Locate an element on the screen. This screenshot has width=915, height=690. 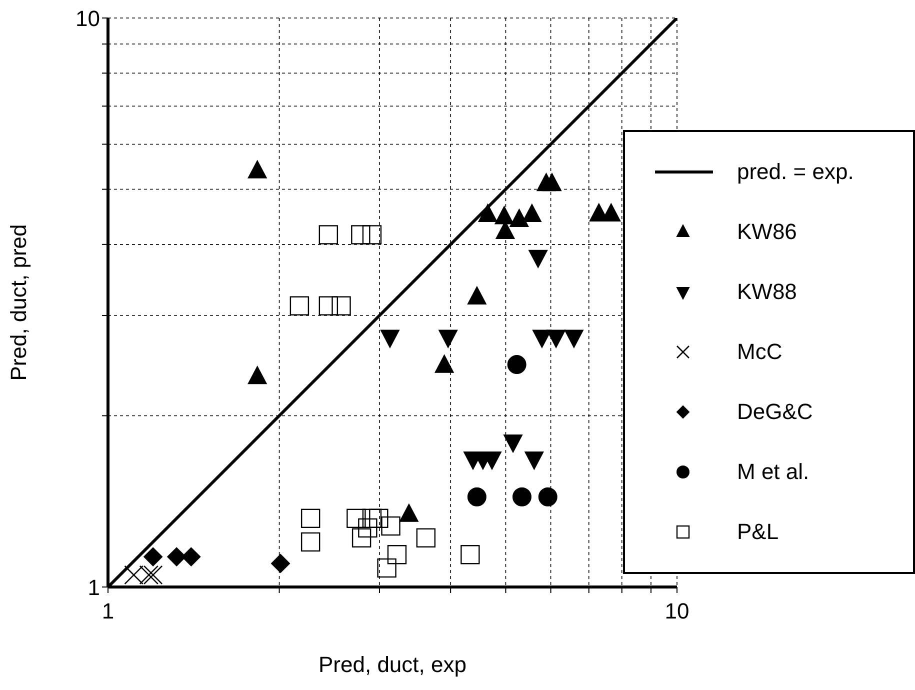
legend-label: pred. = exp. is located at coordinates (795, 172).